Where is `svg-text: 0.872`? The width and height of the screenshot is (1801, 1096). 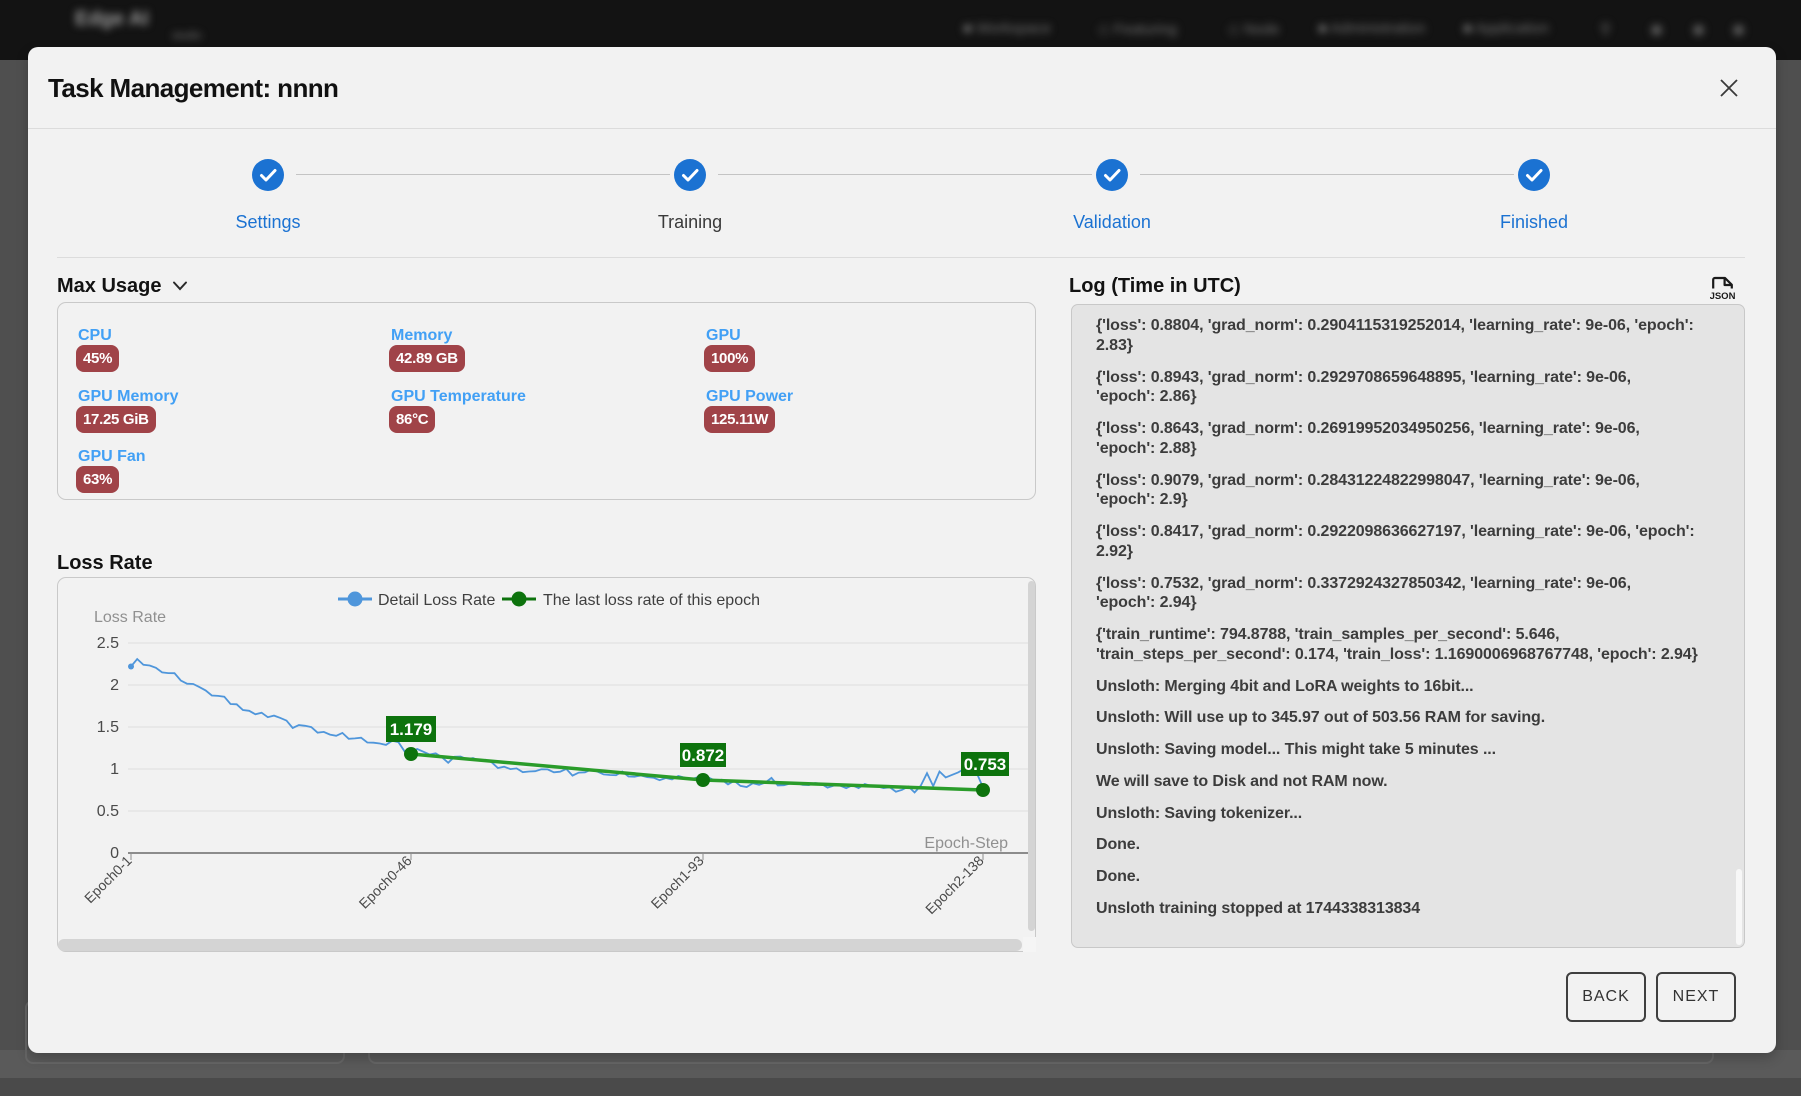
svg-text: 0.872 is located at coordinates (703, 755).